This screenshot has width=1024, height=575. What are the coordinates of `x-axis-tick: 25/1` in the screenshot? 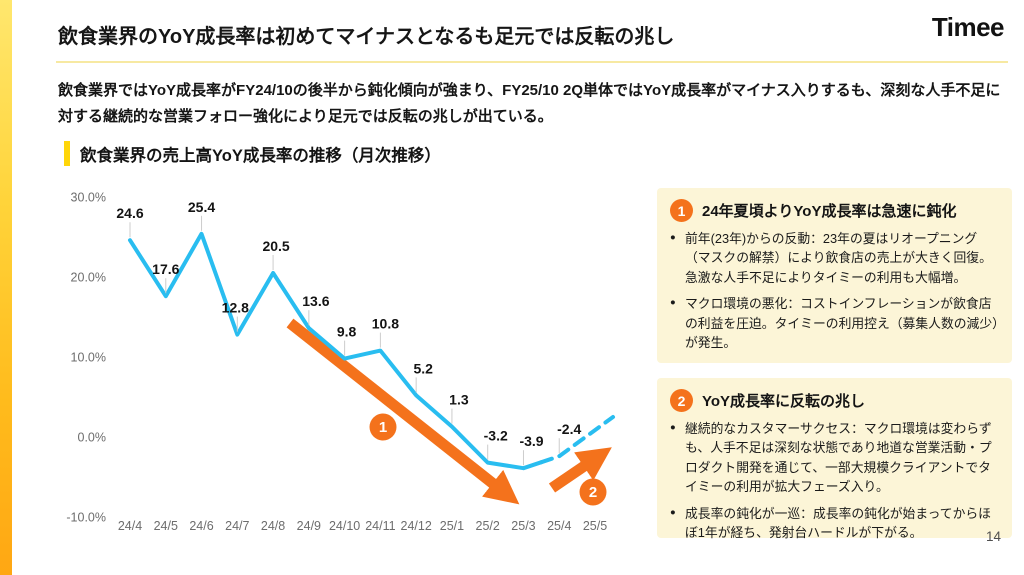 It's located at (452, 526).